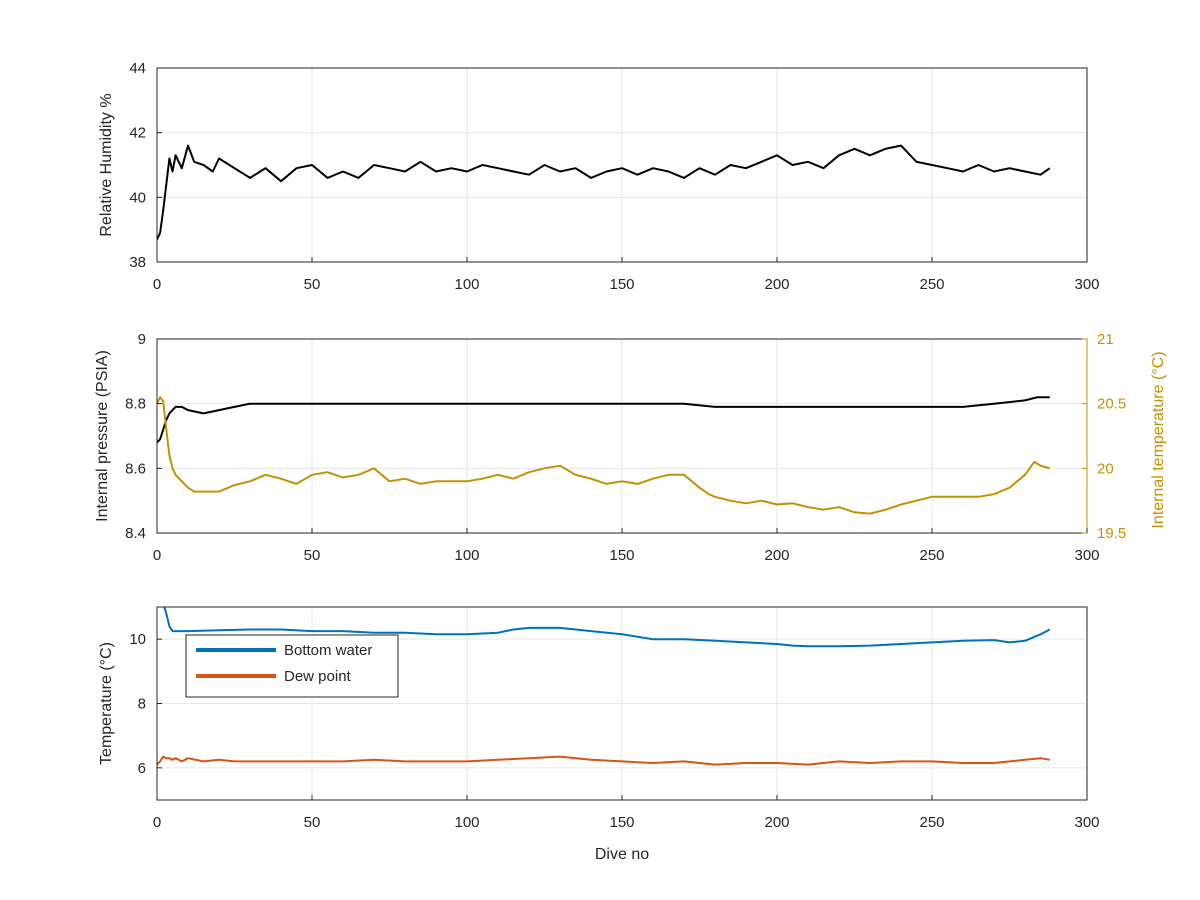  What do you see at coordinates (106, 164) in the screenshot?
I see `y-axis-label: Relative Humidity %` at bounding box center [106, 164].